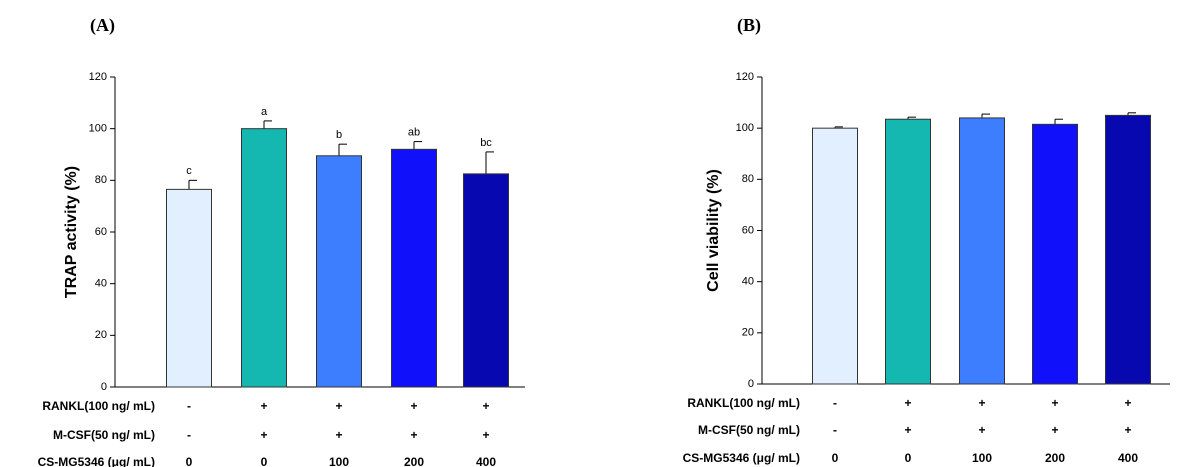  Describe the element at coordinates (713, 230) in the screenshot. I see `y-axis-label: Cell viability (%)` at that location.